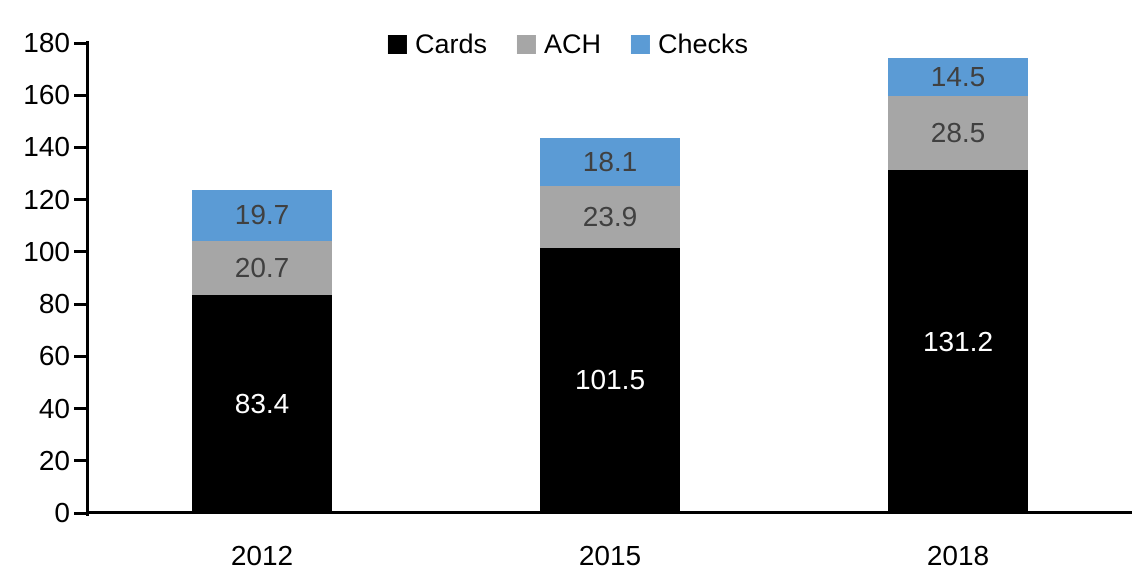 Image resolution: width=1136 pixels, height=588 pixels. What do you see at coordinates (46, 199) in the screenshot?
I see `y-tick-label: 120` at bounding box center [46, 199].